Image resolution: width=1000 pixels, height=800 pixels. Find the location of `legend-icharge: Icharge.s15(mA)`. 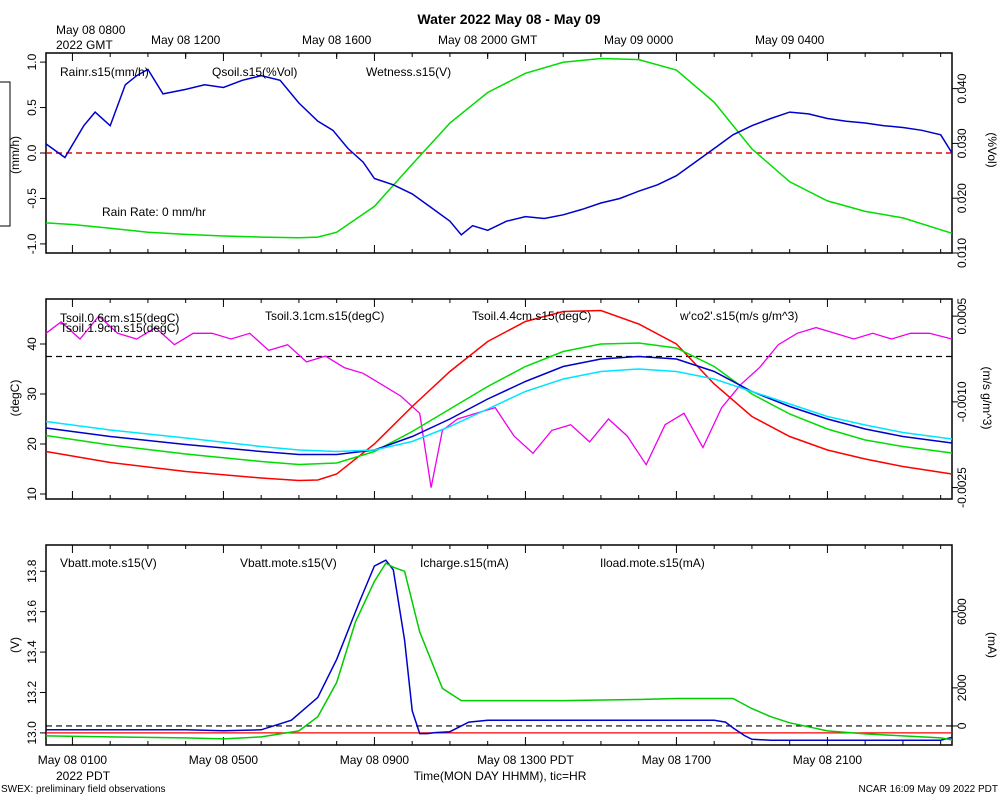

legend-icharge: Icharge.s15(mA) is located at coordinates (464, 563).